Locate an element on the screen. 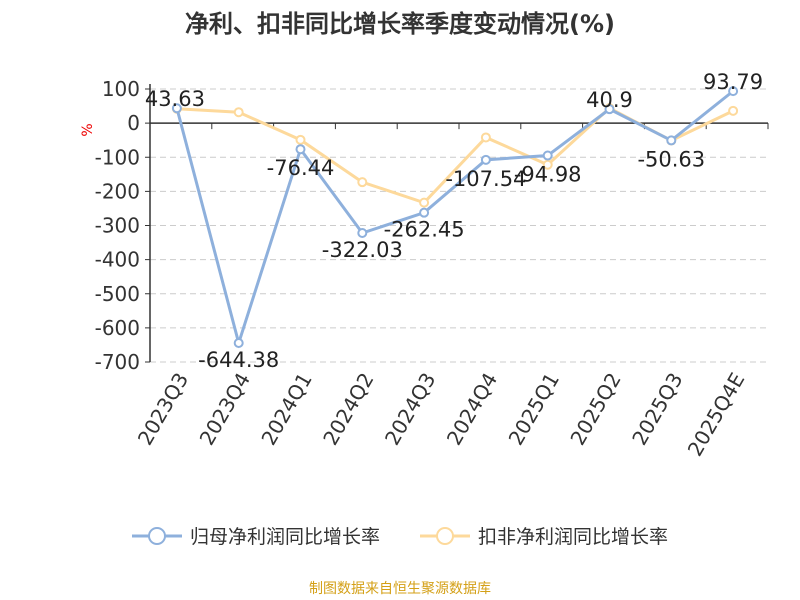 Image resolution: width=800 pixels, height=600 pixels. y-tick-label: -500 is located at coordinates (117, 294).